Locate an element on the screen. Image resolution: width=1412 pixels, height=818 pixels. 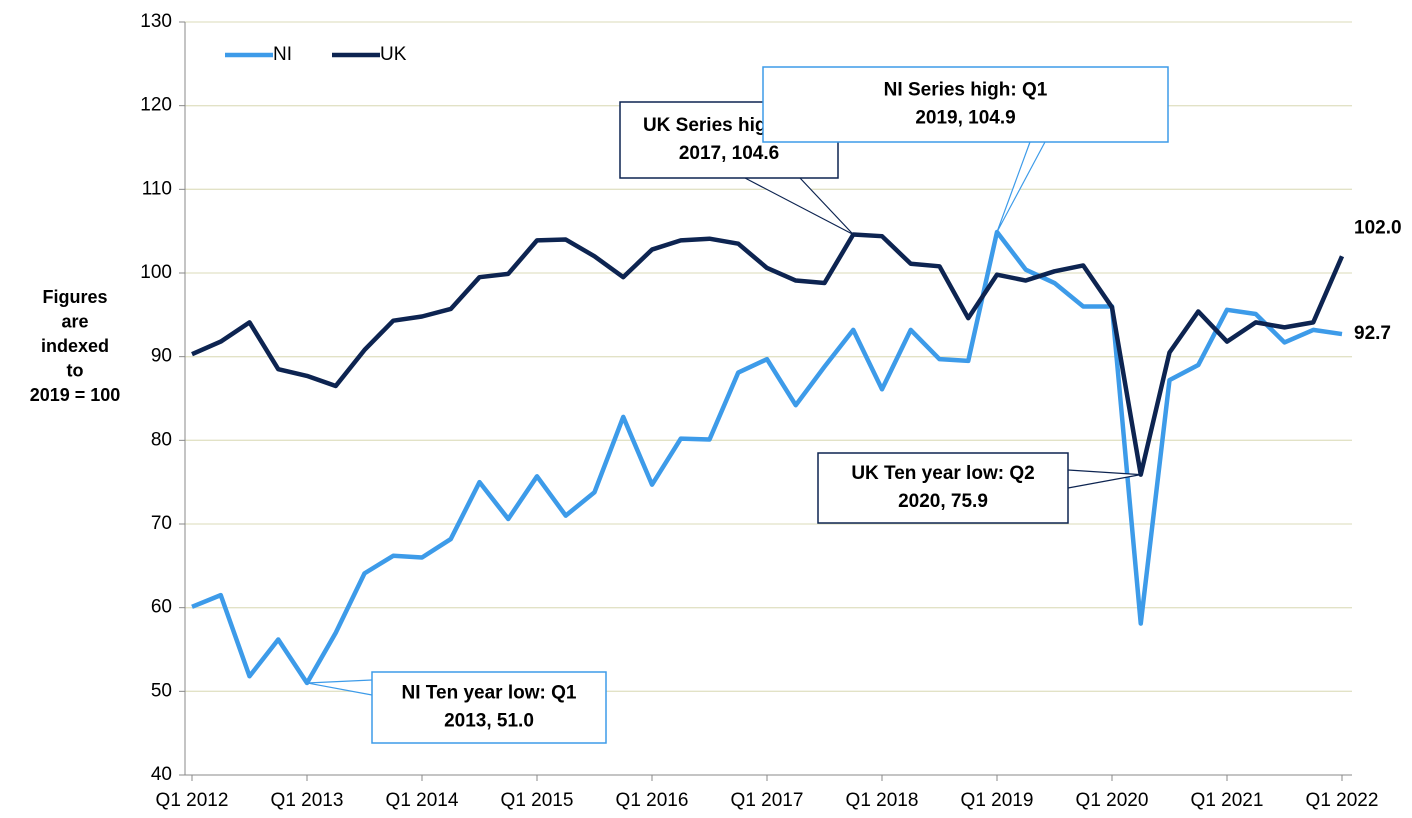
annotation-text: UK Ten year low: Q2 is located at coordinates (942, 473).